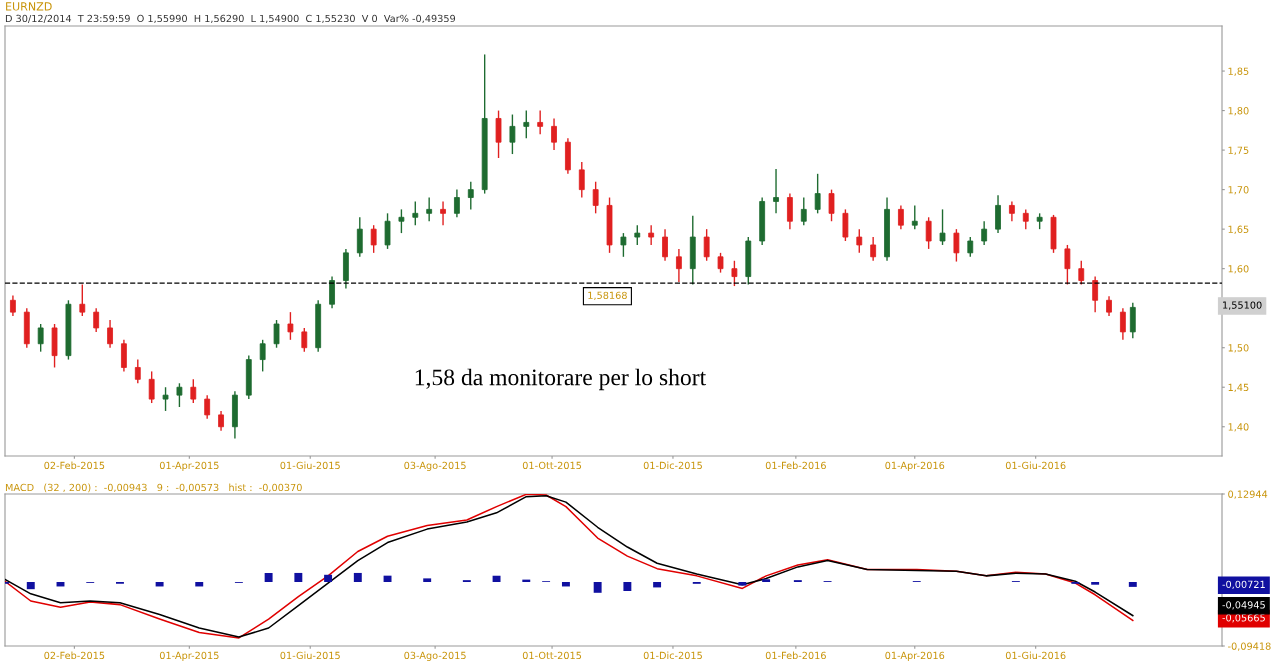  I want to click on y-tick-label: 1,50, so click(1238, 348).